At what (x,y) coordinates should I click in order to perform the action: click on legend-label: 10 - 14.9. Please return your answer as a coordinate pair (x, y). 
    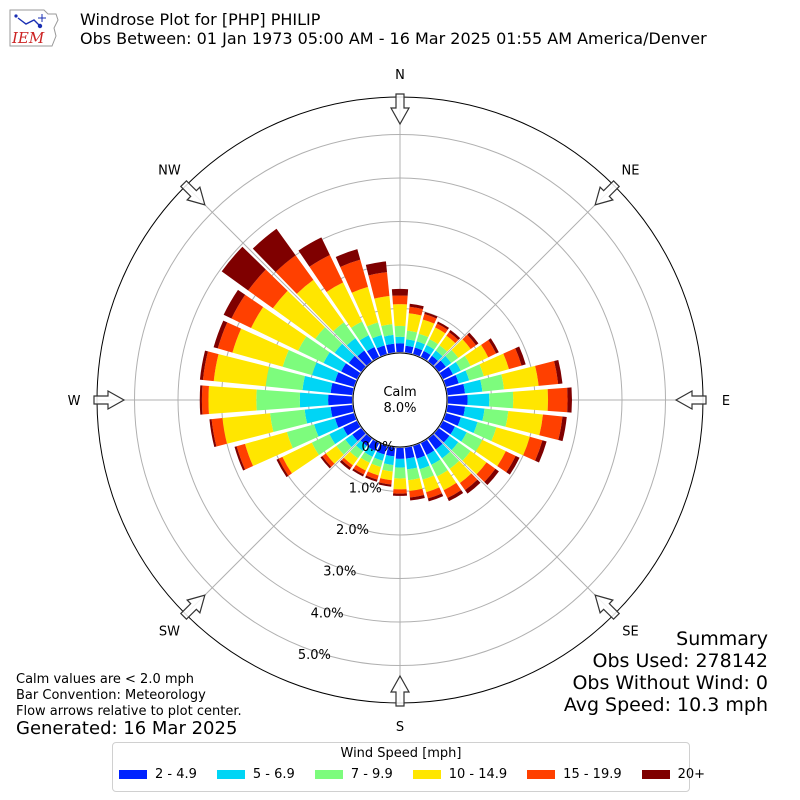
    Looking at the image, I should click on (478, 774).